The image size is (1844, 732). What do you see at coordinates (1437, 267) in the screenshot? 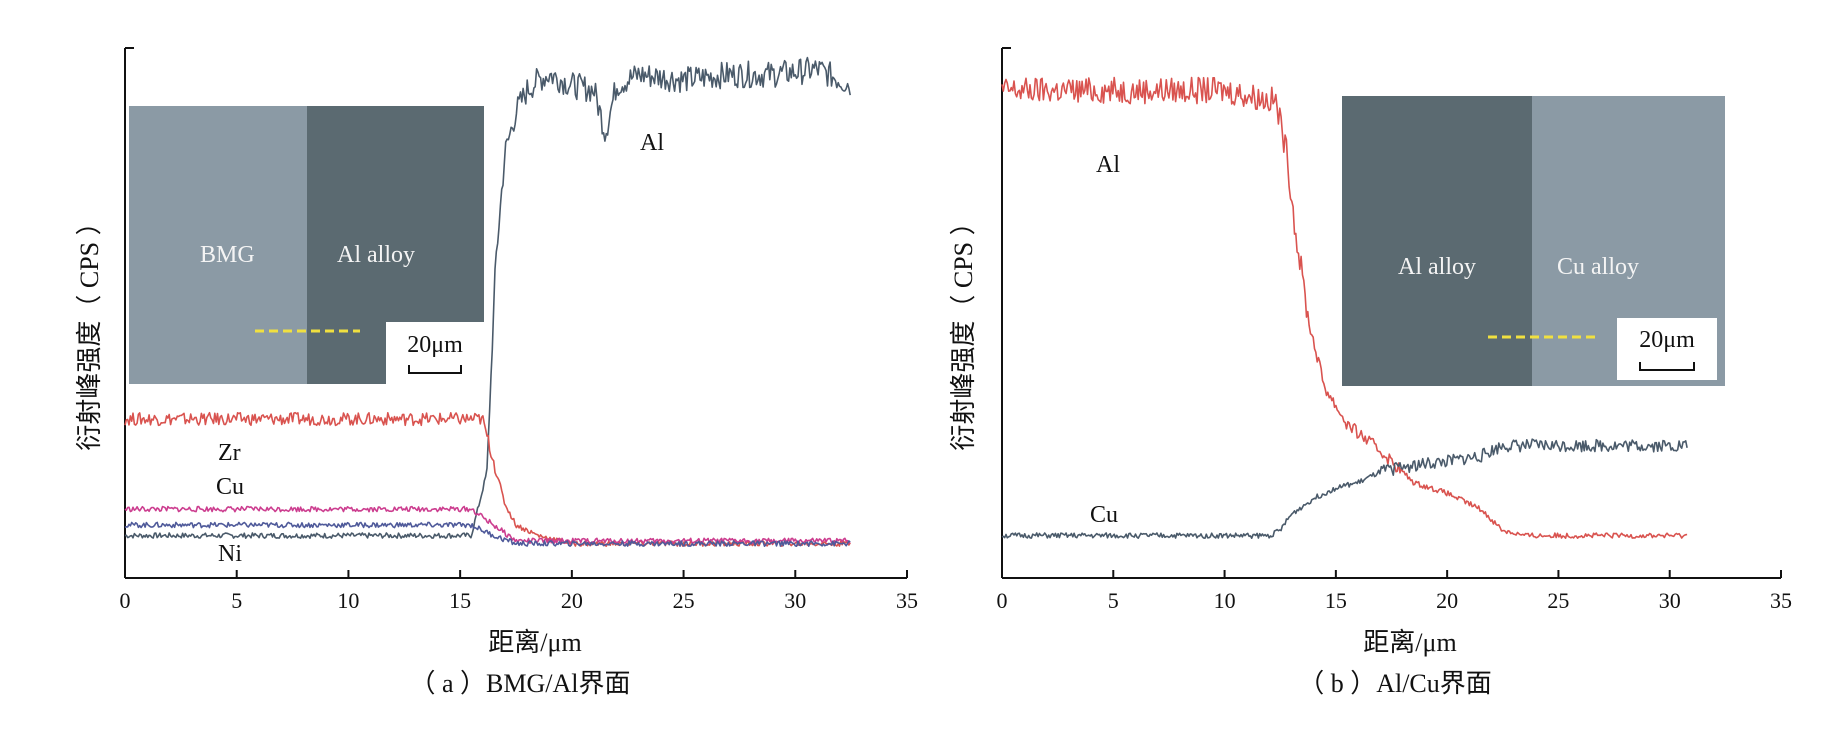
I see `inset-left-label: Al alloy` at bounding box center [1437, 267].